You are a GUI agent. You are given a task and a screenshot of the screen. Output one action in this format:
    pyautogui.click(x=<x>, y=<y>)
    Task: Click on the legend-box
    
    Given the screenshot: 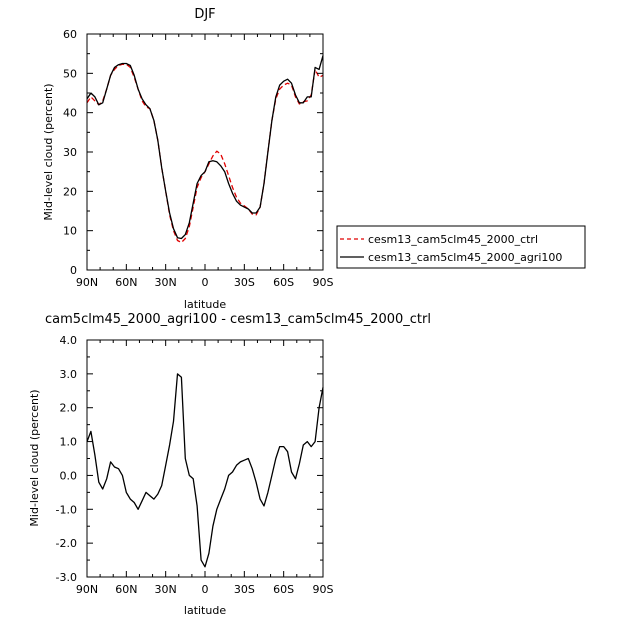 What is the action you would take?
    pyautogui.click(x=461, y=247)
    